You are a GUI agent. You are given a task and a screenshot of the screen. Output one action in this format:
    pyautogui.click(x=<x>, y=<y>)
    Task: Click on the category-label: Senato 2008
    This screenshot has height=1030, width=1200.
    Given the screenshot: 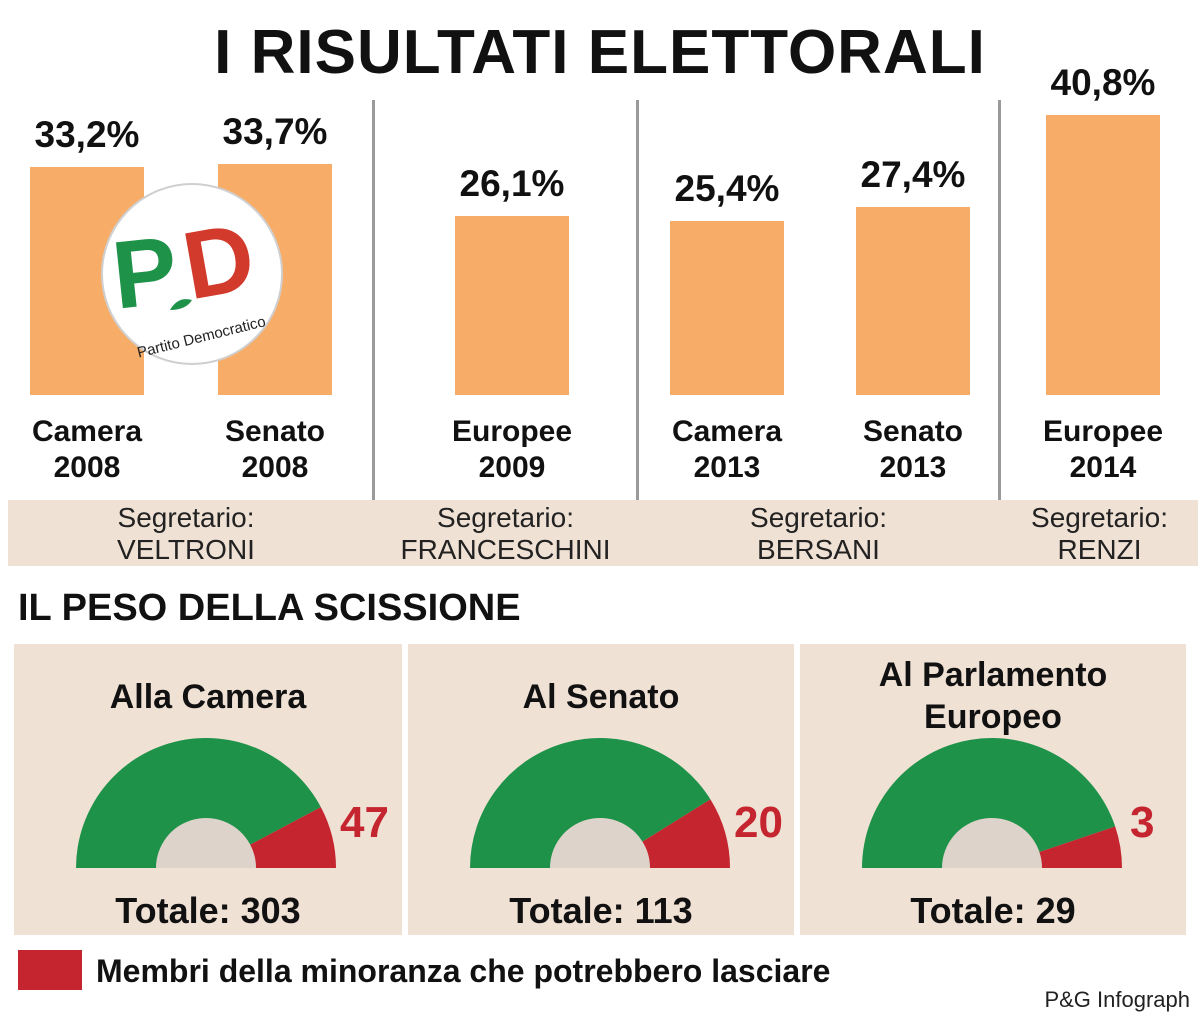 What is the action you would take?
    pyautogui.click(x=275, y=450)
    